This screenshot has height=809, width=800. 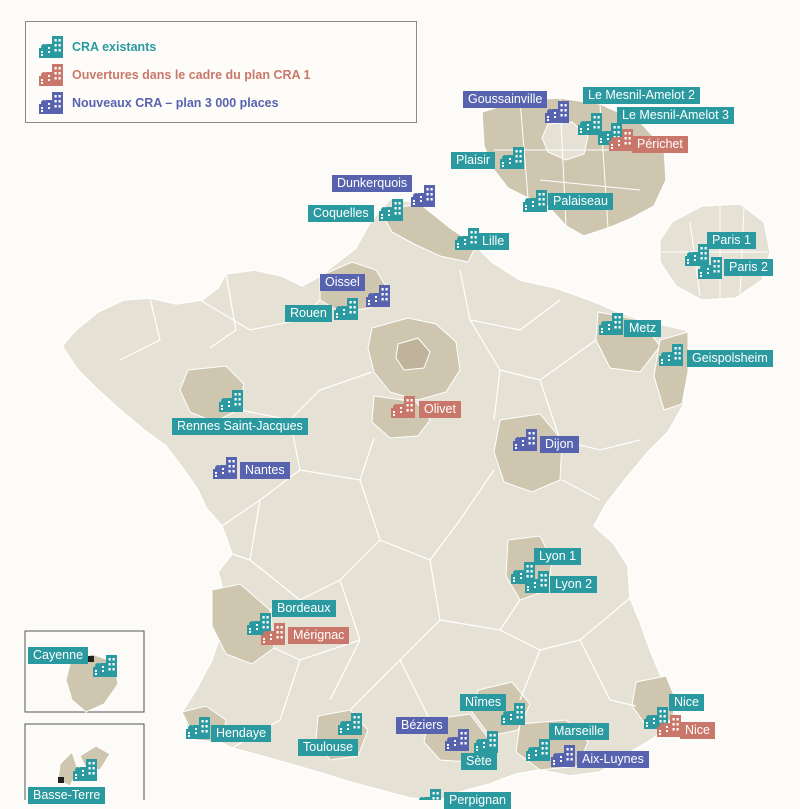 What do you see at coordinates (58, 655) in the screenshot?
I see `location-label: Cayenne` at bounding box center [58, 655].